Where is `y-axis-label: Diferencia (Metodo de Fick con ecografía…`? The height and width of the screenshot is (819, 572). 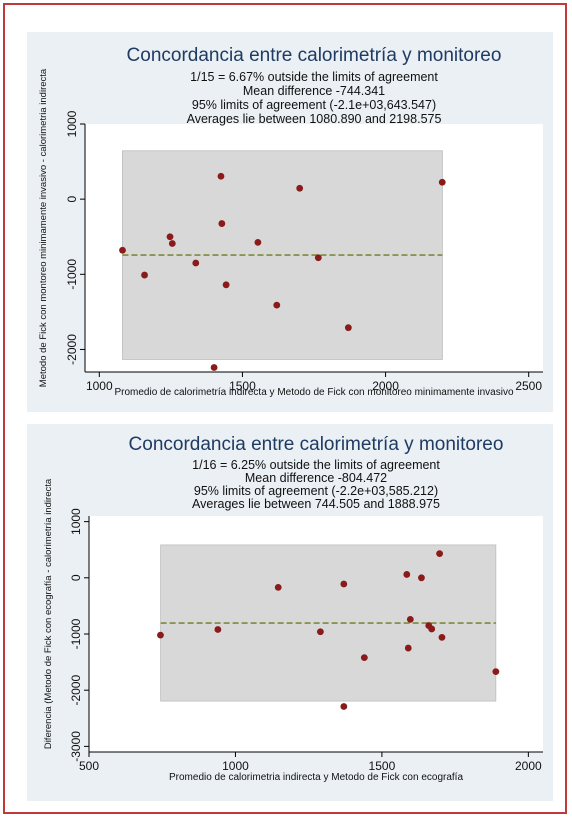
y-axis-label: Diferencia (Metodo de Fick con ecografía… is located at coordinates (48, 613).